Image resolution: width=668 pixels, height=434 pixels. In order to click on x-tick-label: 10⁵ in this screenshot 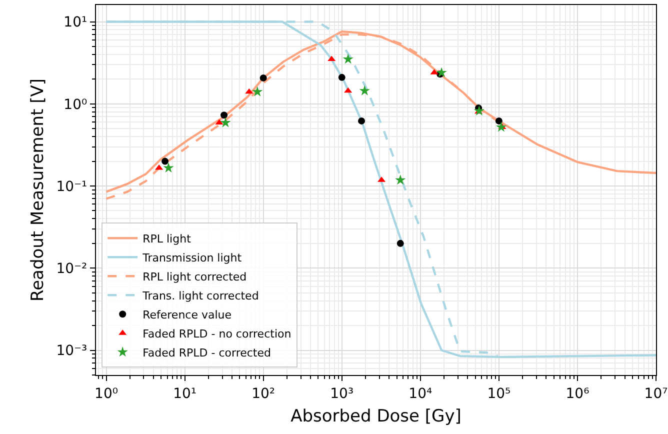, I will do `click(499, 394)`.